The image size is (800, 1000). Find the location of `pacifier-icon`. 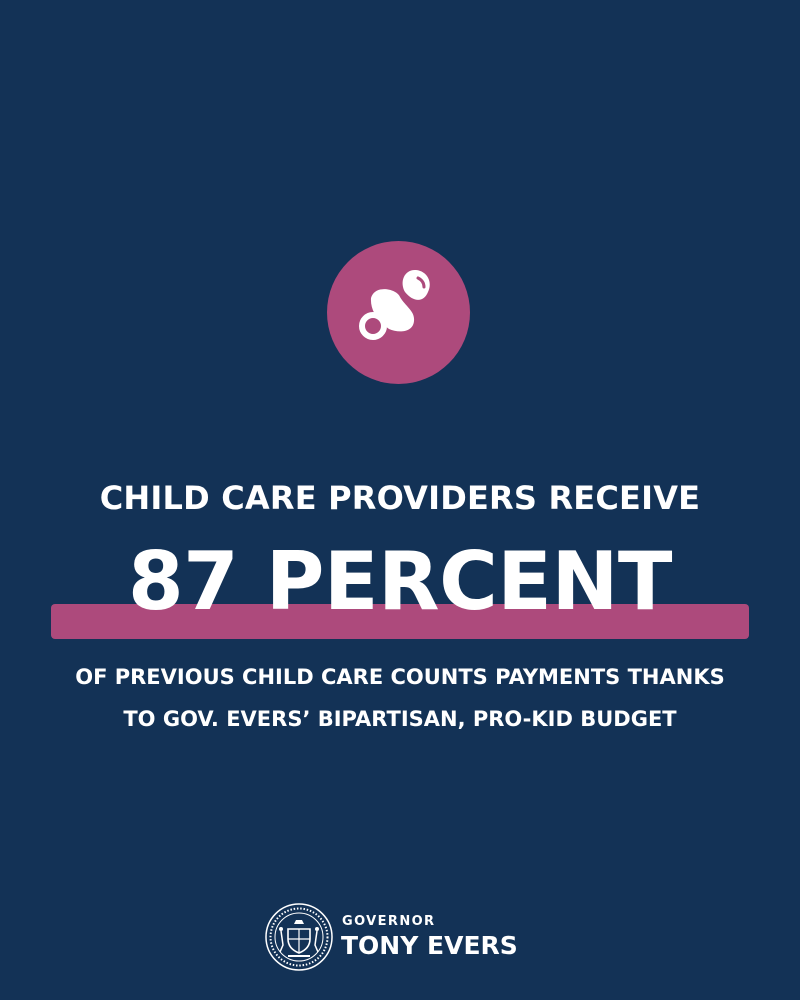

pacifier-icon is located at coordinates (394, 304).